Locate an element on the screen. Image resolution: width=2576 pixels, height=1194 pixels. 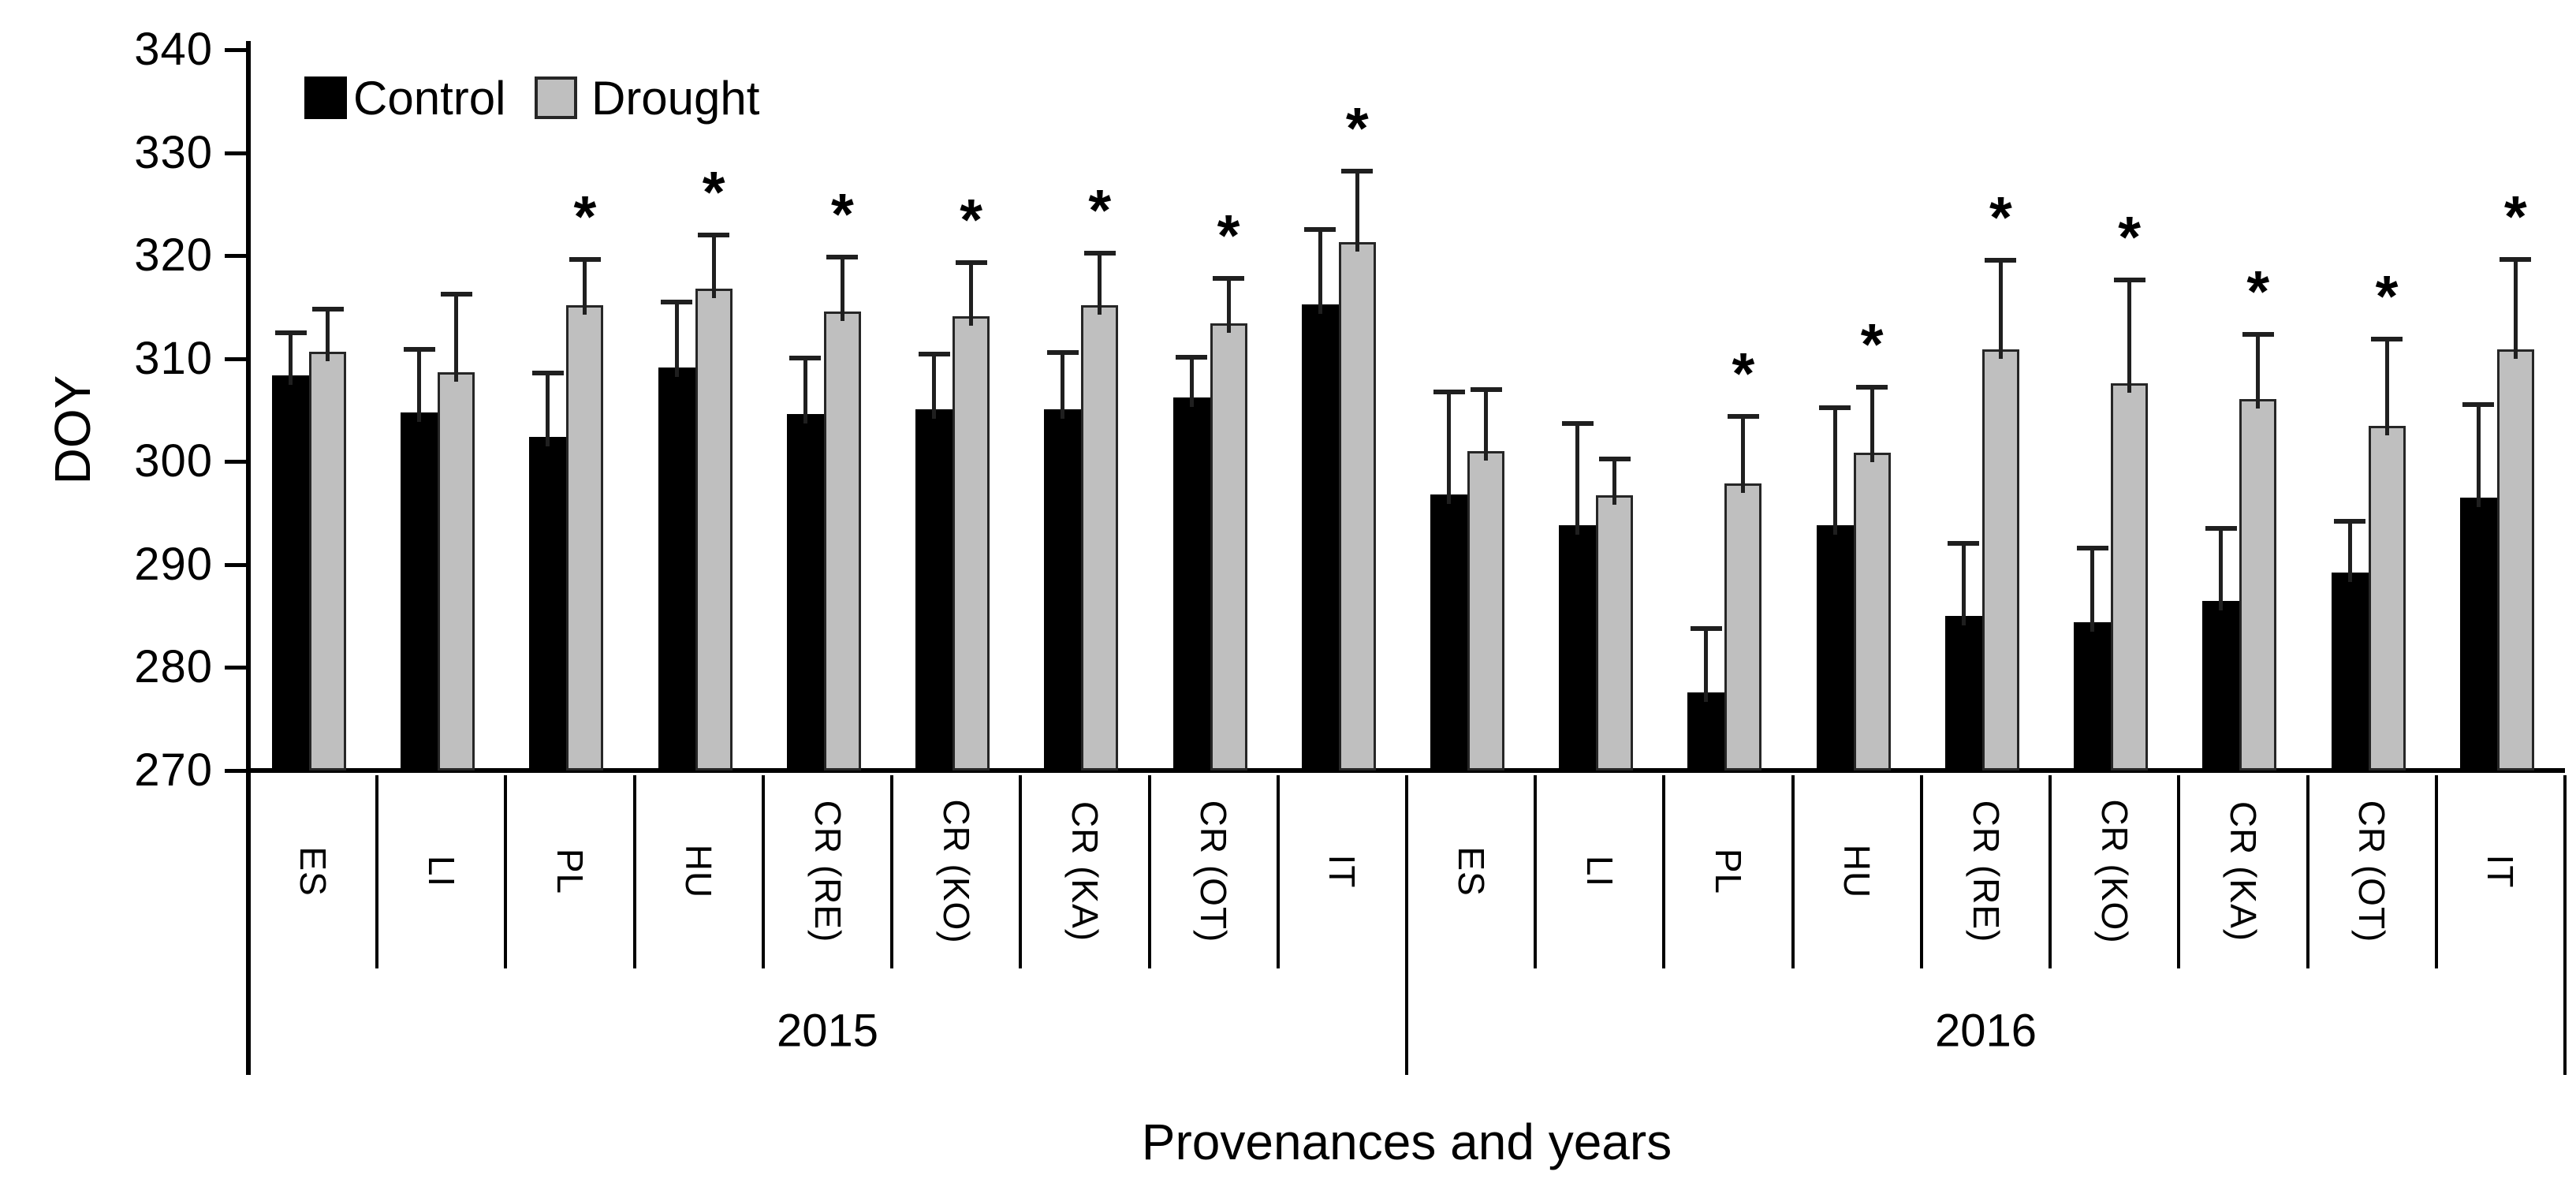
y-tick-label: 300 is located at coordinates (173, 461).